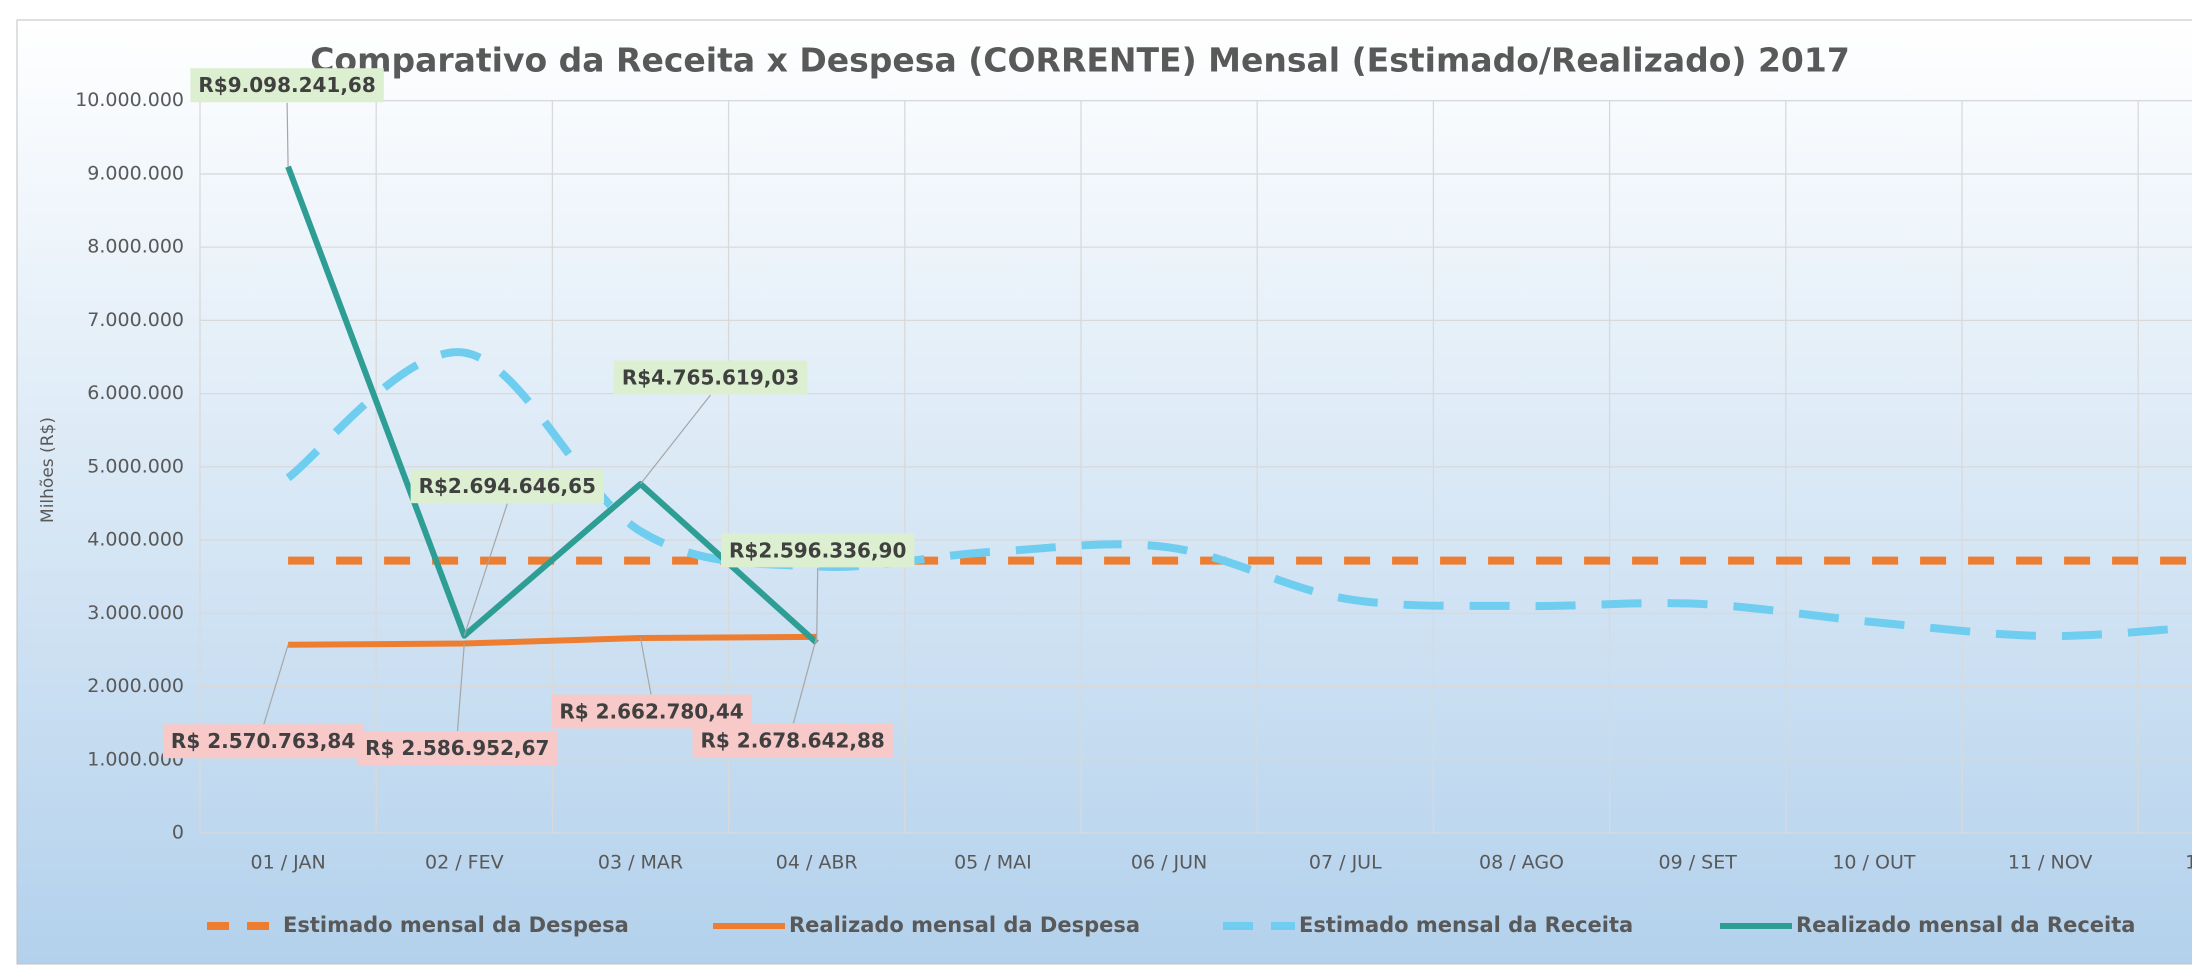 The width and height of the screenshot is (2192, 965). What do you see at coordinates (2050, 863) in the screenshot?
I see `x-tick-label: 11 / NOV` at bounding box center [2050, 863].